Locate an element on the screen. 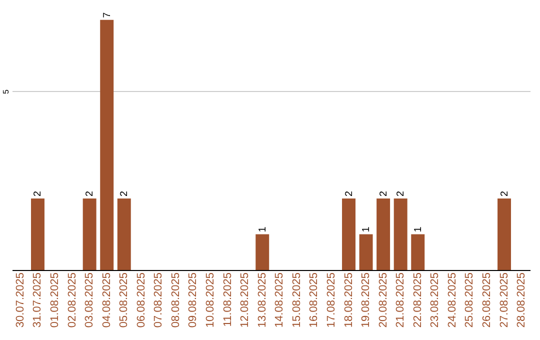  x-tick-label: 25.08.2025 is located at coordinates (470, 300).